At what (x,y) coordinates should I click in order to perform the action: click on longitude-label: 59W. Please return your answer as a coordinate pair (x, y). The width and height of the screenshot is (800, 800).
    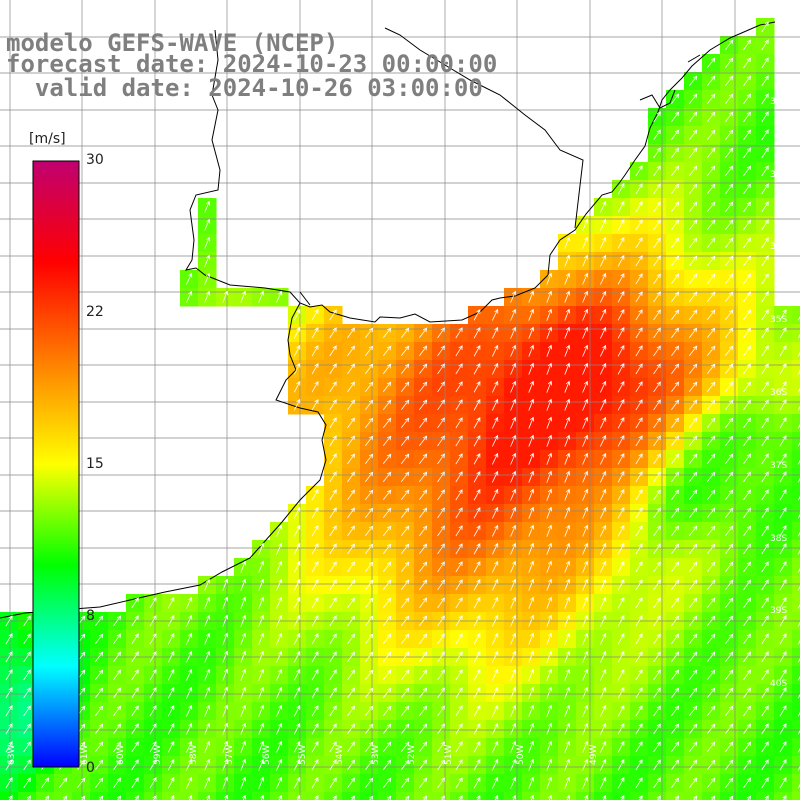
    Looking at the image, I should click on (158, 755).